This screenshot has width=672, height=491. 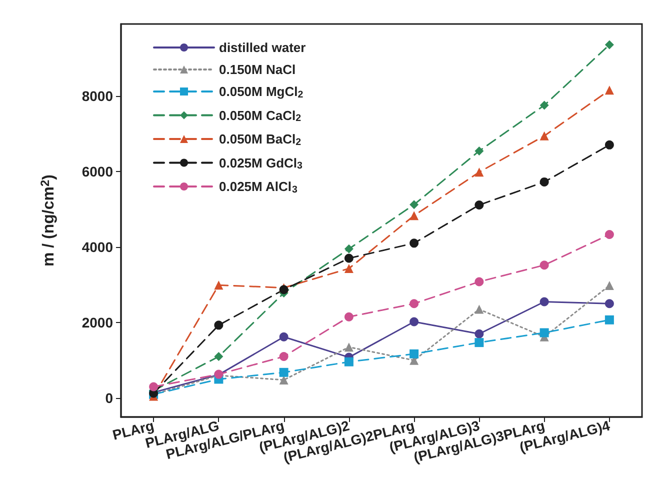 What do you see at coordinates (257, 69) in the screenshot?
I see `legend-label: 0.150M NaCl` at bounding box center [257, 69].